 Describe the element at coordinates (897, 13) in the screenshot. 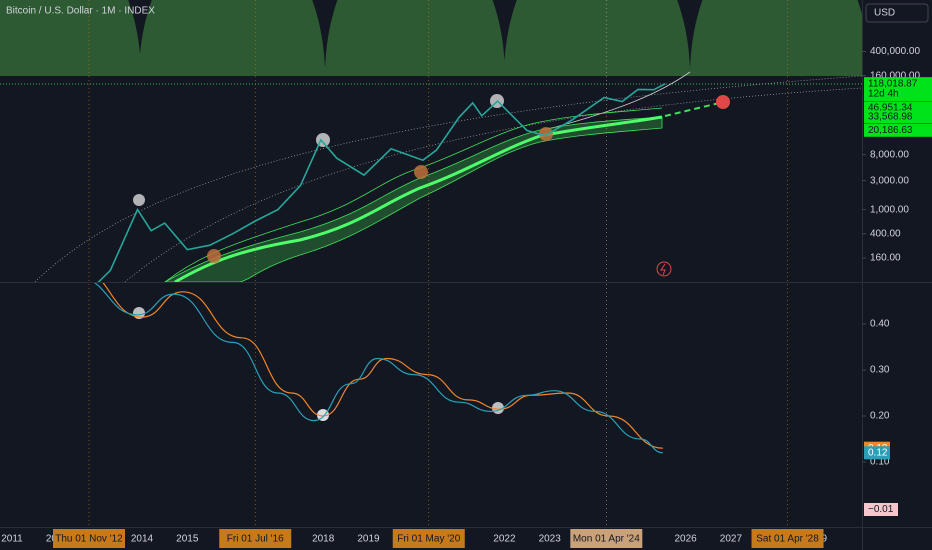

I see `currency-button` at that location.